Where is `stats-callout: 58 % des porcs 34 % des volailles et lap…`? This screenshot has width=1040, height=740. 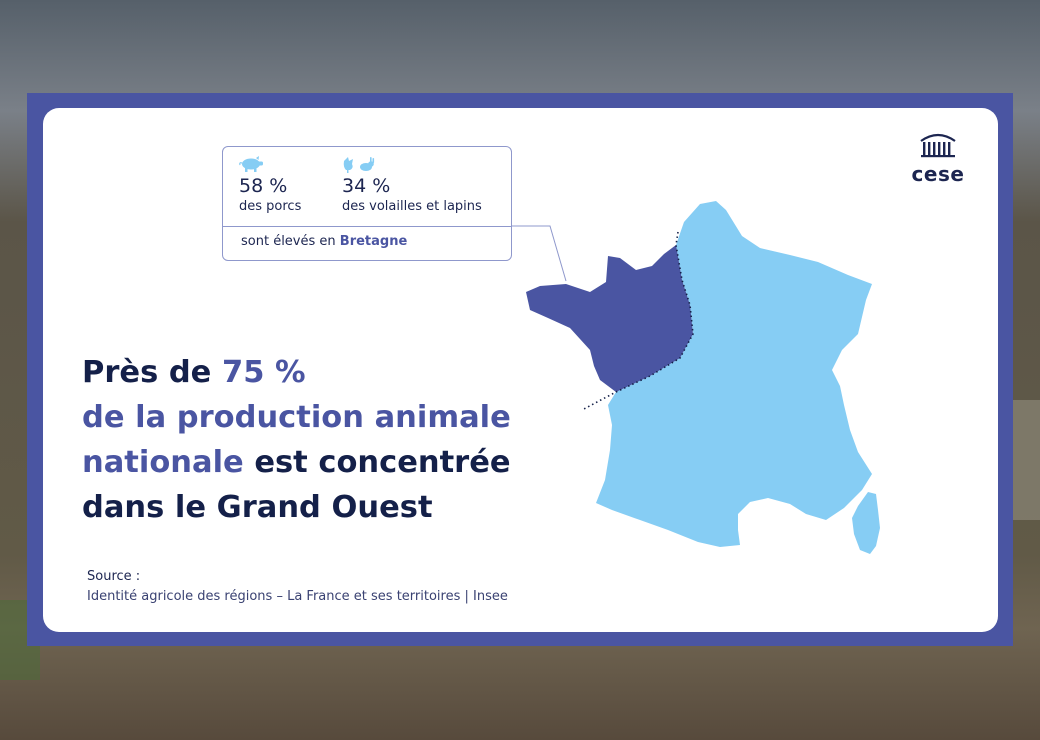 stats-callout: 58 % des porcs 34 % des volailles et lap… is located at coordinates (367, 203).